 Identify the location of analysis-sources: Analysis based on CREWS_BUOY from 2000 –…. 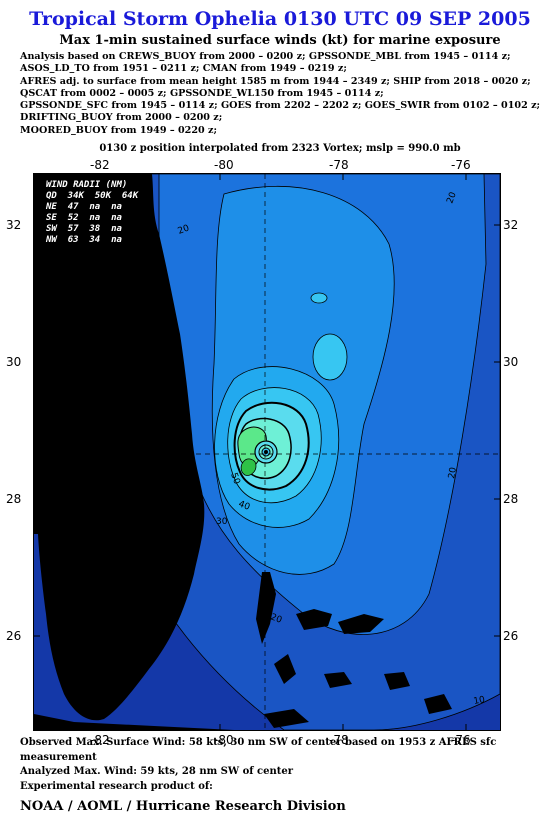
(287, 94).